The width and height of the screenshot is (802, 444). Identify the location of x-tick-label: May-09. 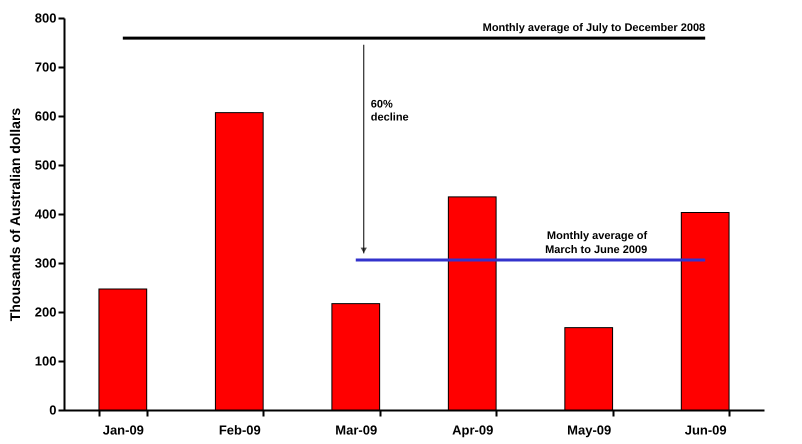
(589, 430).